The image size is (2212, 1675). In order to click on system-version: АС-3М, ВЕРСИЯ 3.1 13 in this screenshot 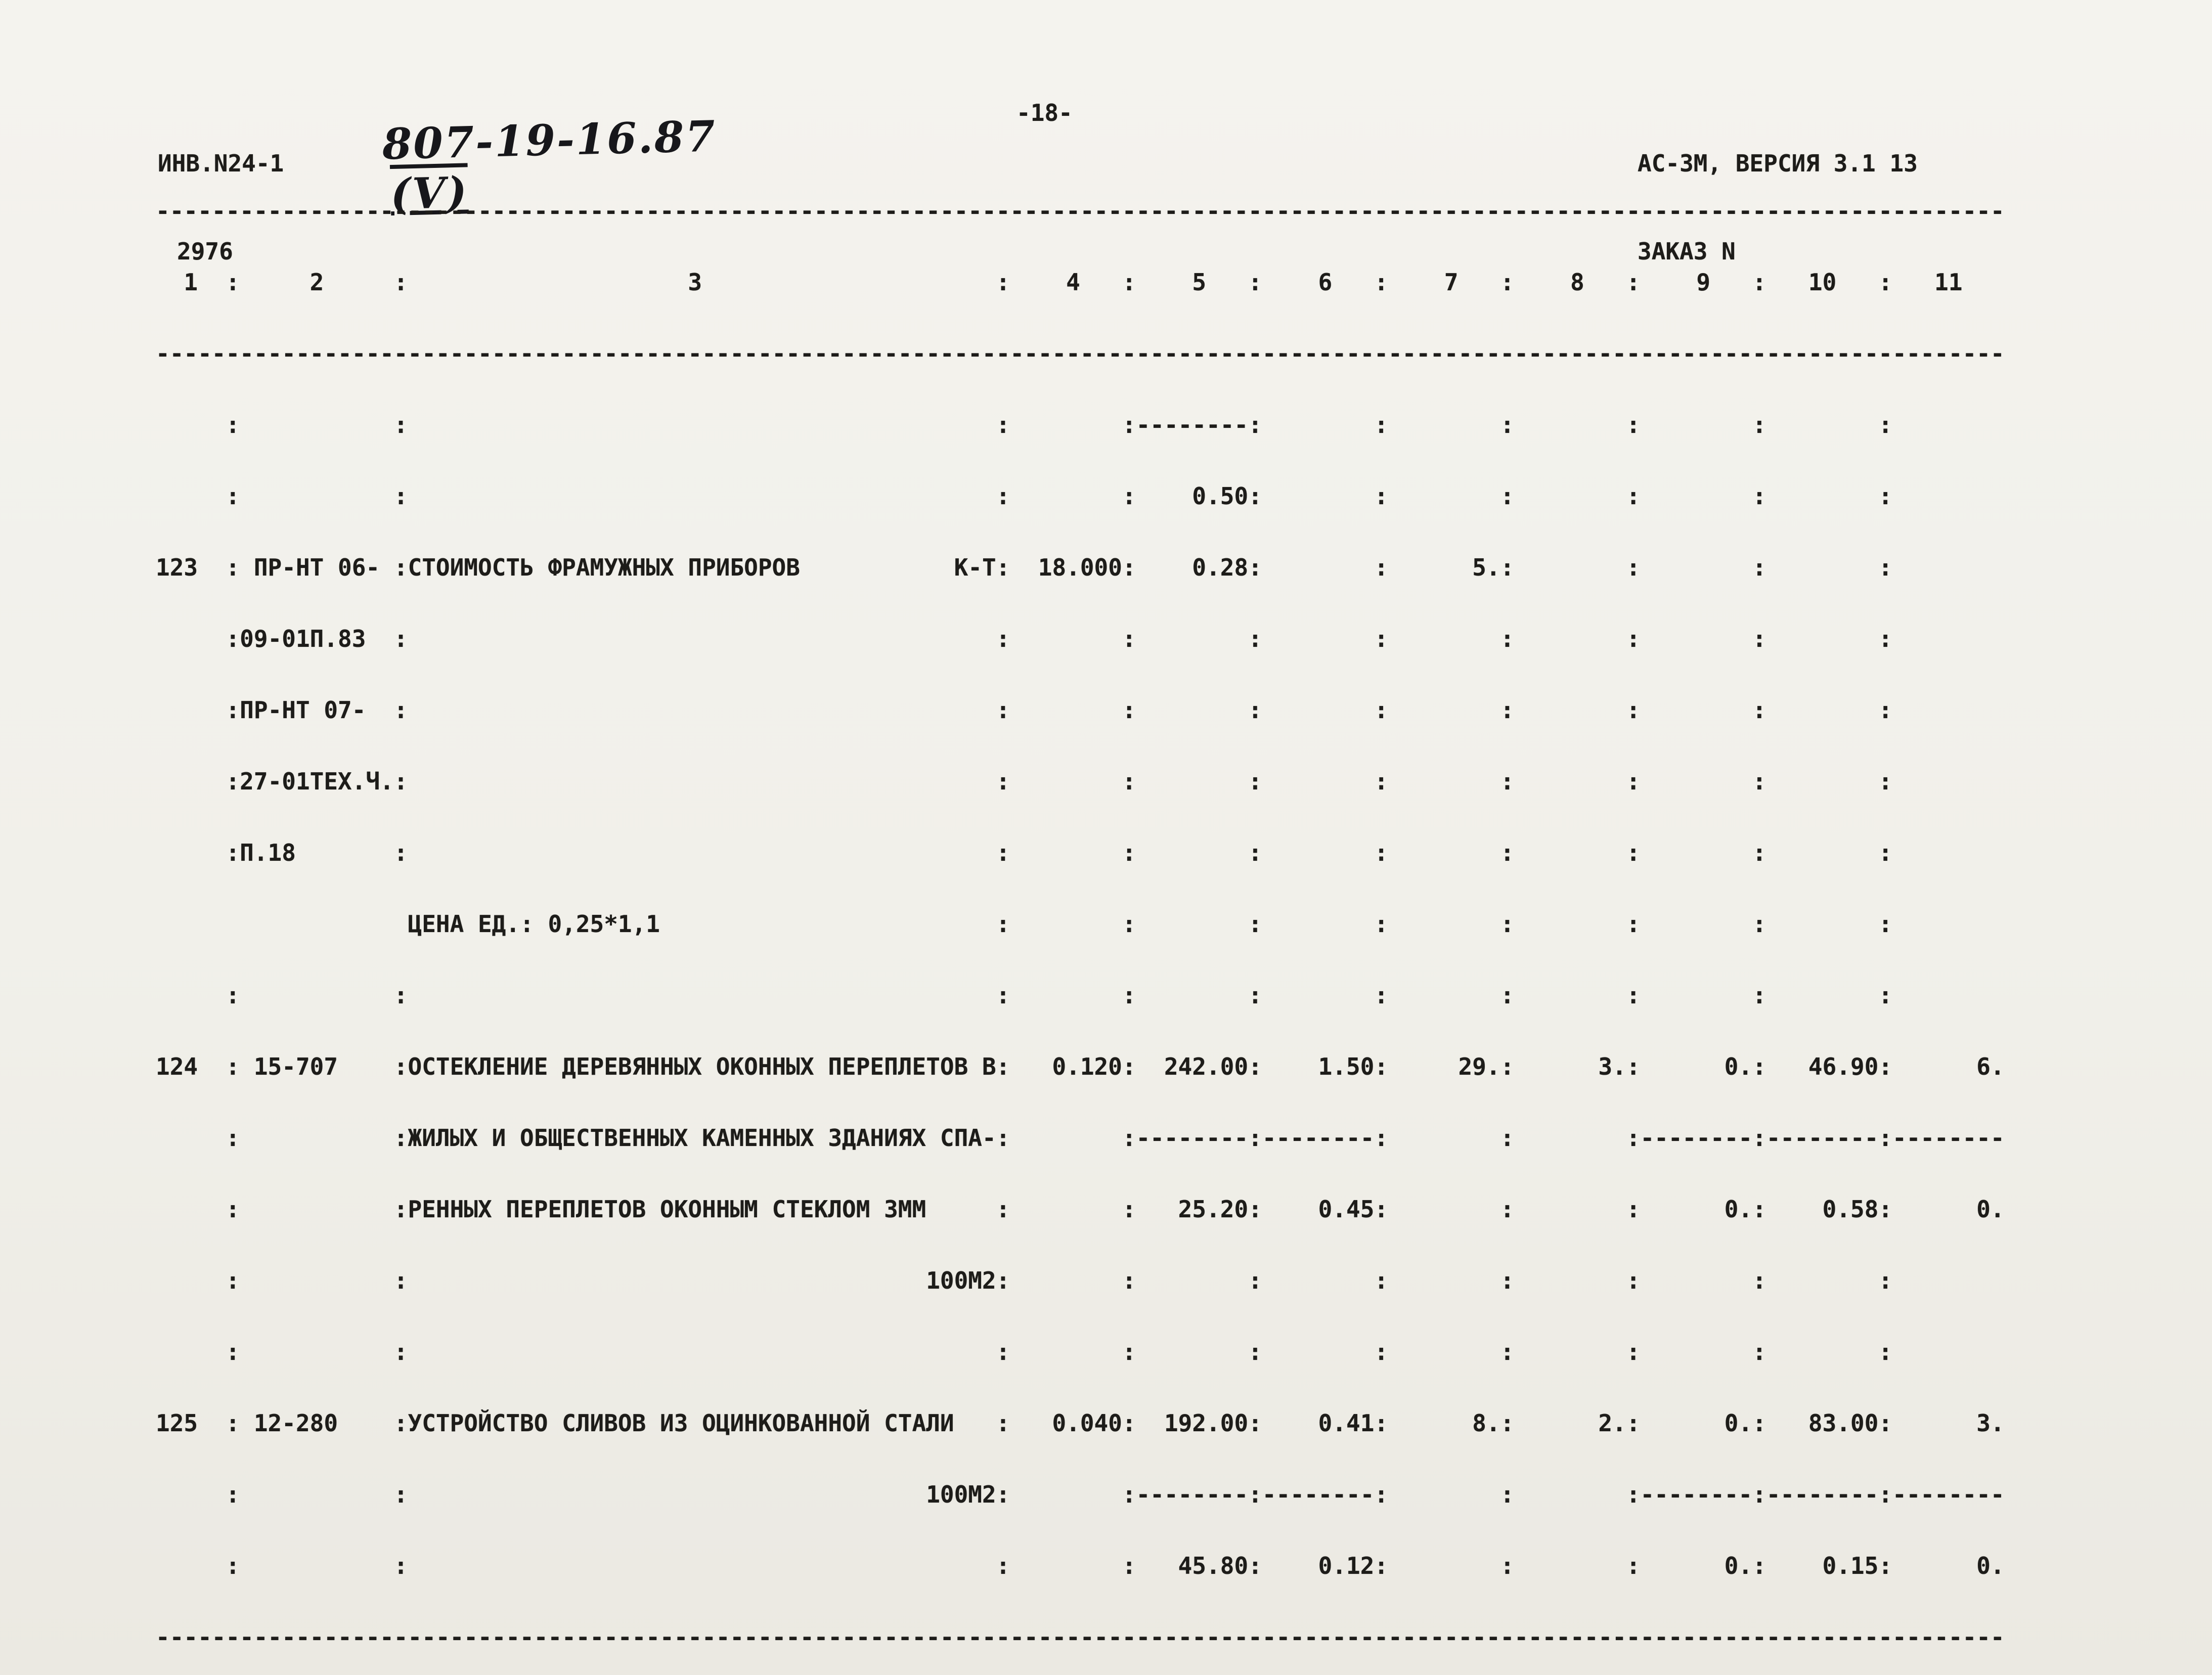, I will do `click(1778, 163)`.